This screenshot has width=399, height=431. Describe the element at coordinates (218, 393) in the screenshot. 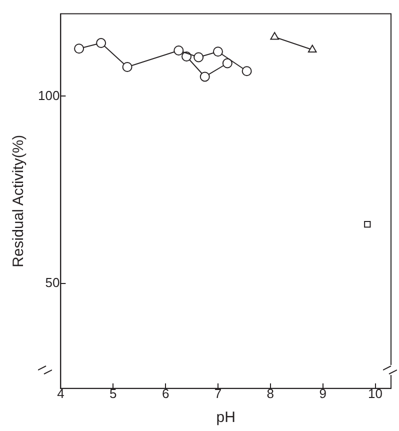

I see `x-tick-label: 7` at that location.